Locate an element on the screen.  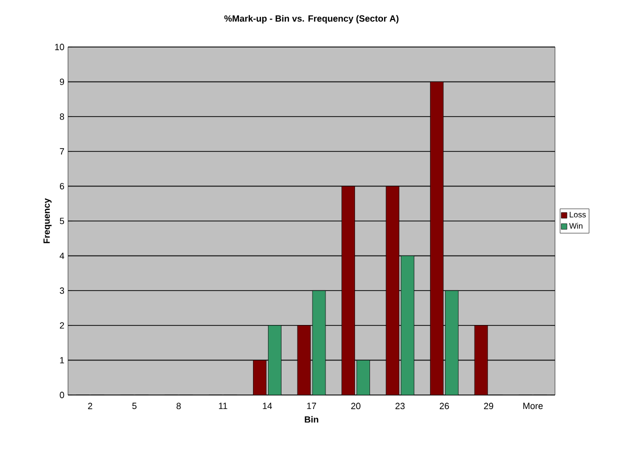
x-tick-label: 26 is located at coordinates (444, 406).